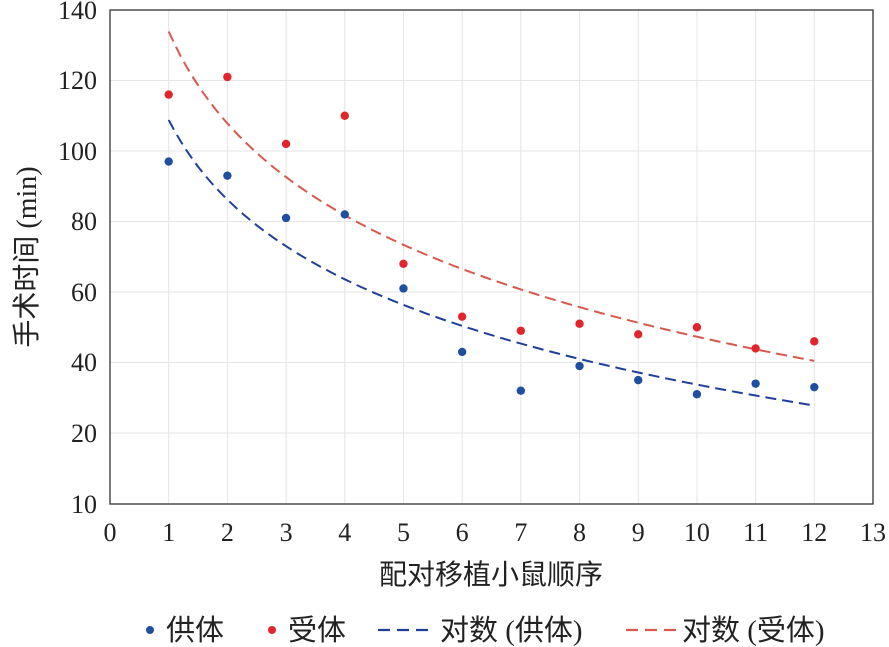 The image size is (889, 647). I want to click on y-tick-label: 140, so click(77, 12).